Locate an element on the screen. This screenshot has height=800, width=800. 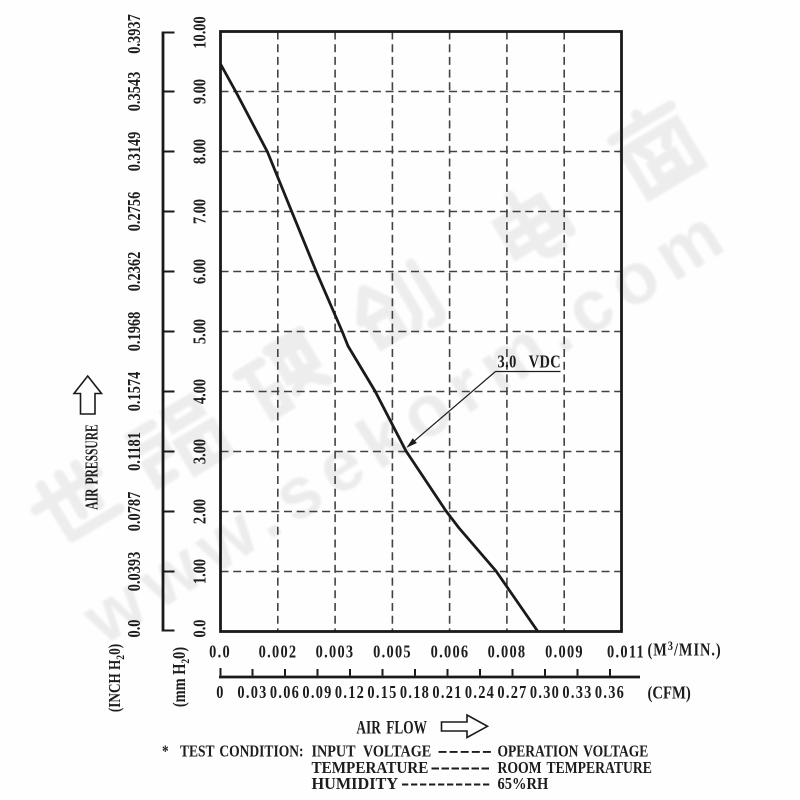
svg-text: 7.00 is located at coordinates (199, 211).